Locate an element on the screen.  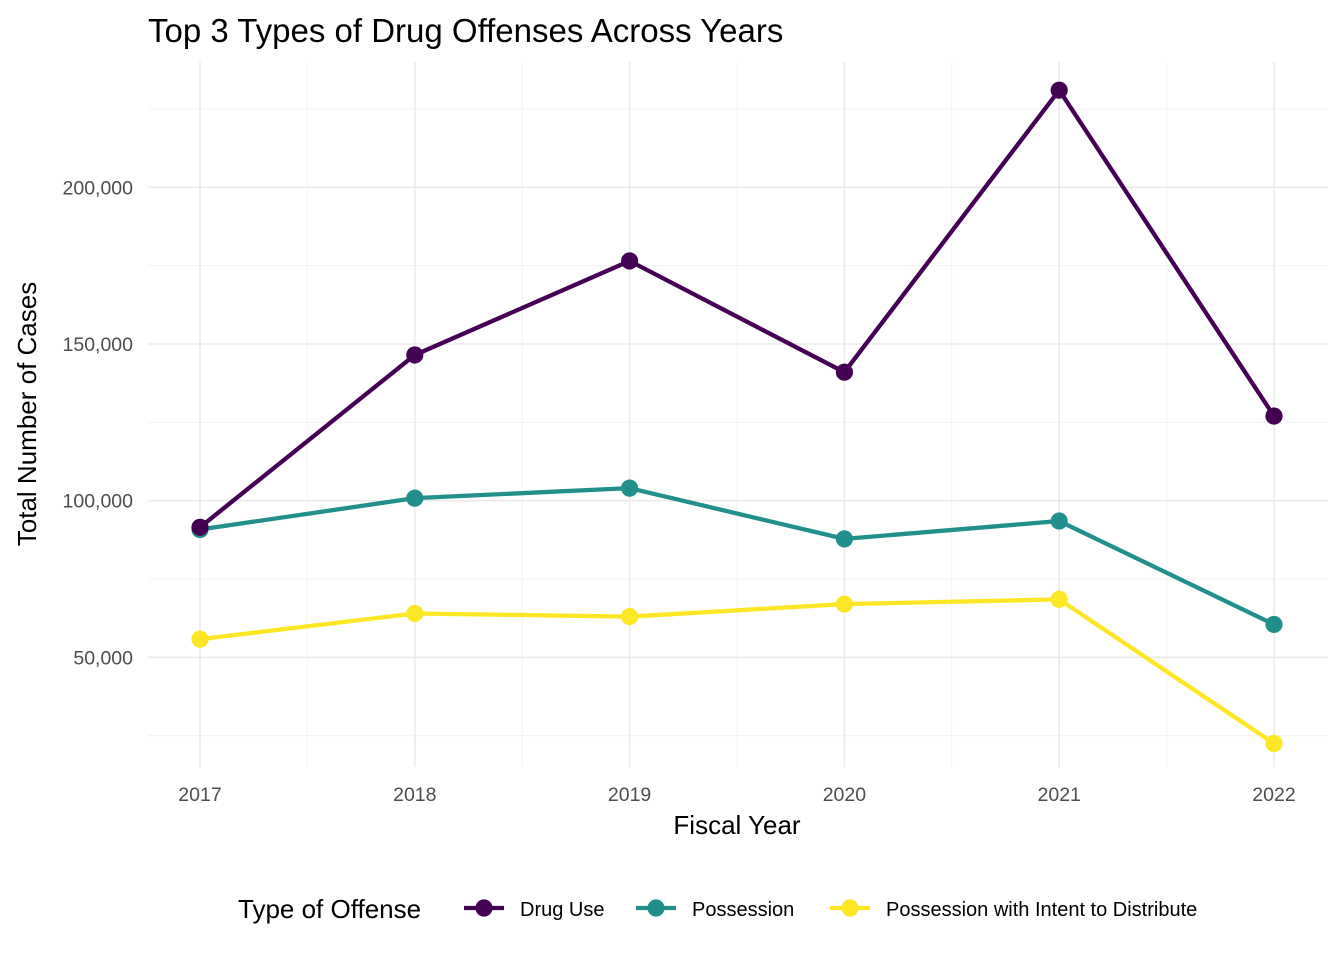
x-tick-label: 2020 is located at coordinates (845, 795).